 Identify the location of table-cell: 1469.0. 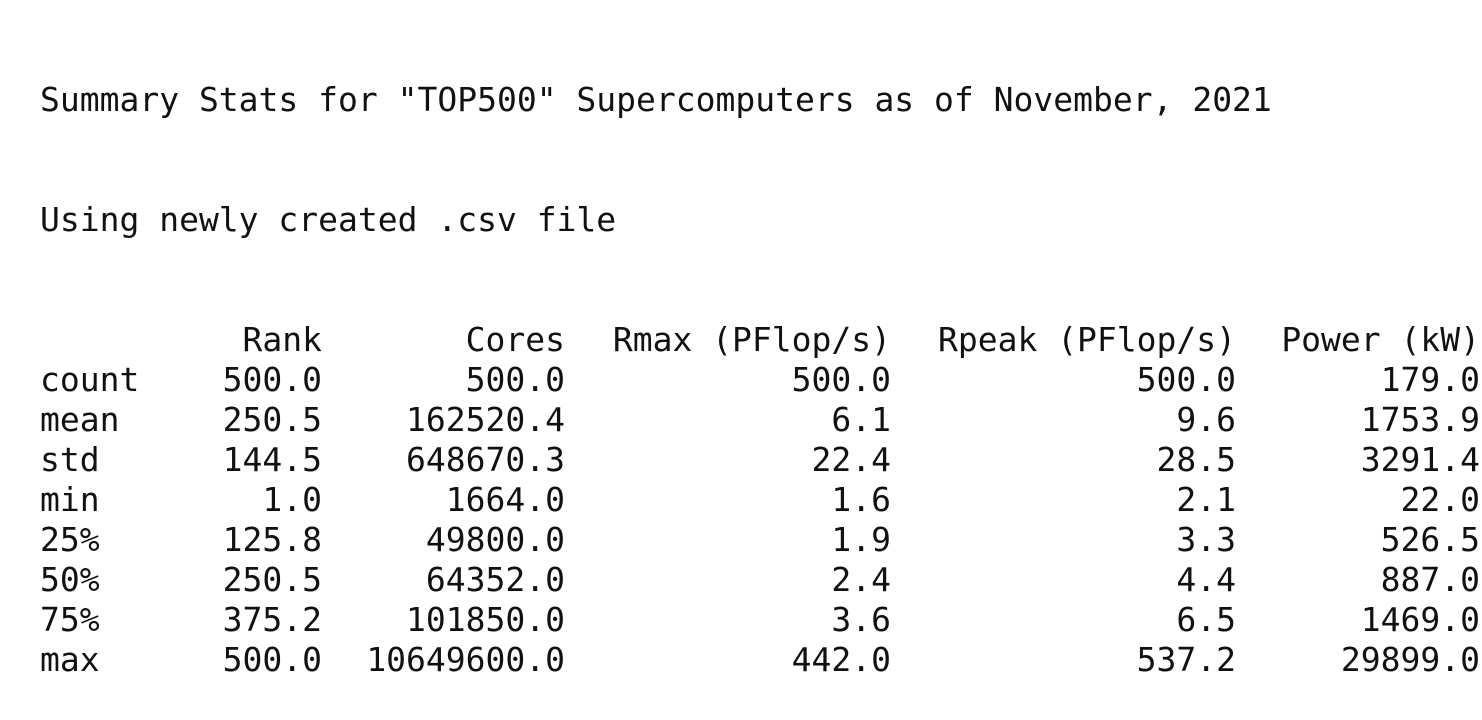
(1420, 619).